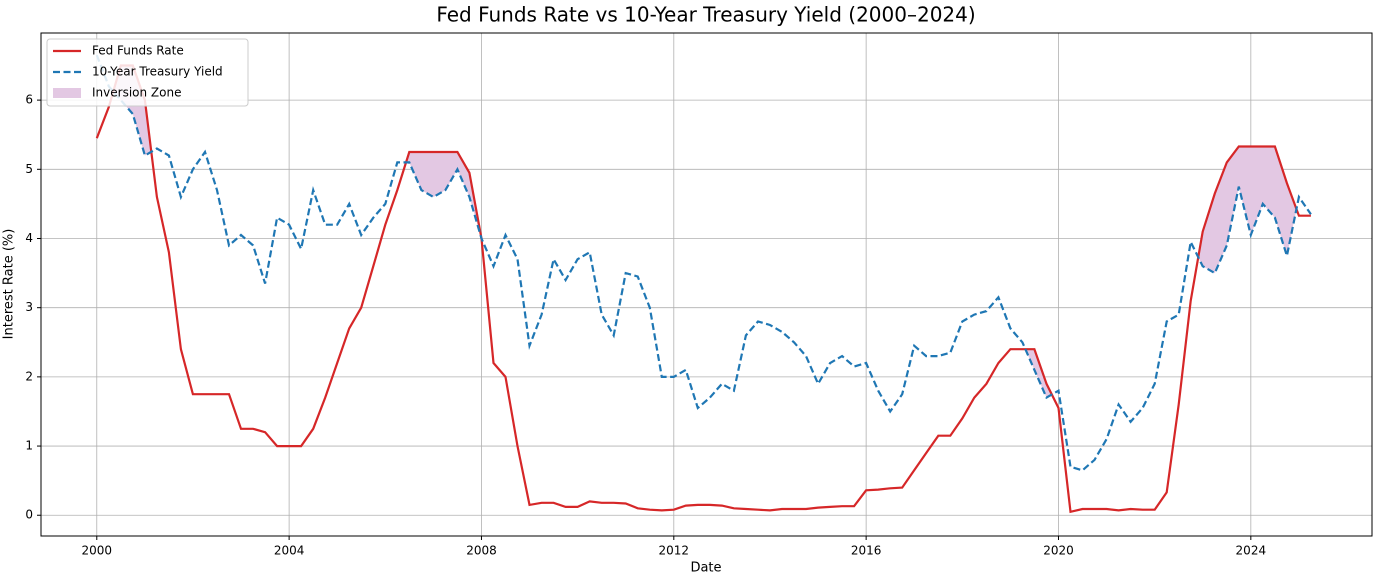  I want to click on x-tick-label: 2016, so click(866, 551).